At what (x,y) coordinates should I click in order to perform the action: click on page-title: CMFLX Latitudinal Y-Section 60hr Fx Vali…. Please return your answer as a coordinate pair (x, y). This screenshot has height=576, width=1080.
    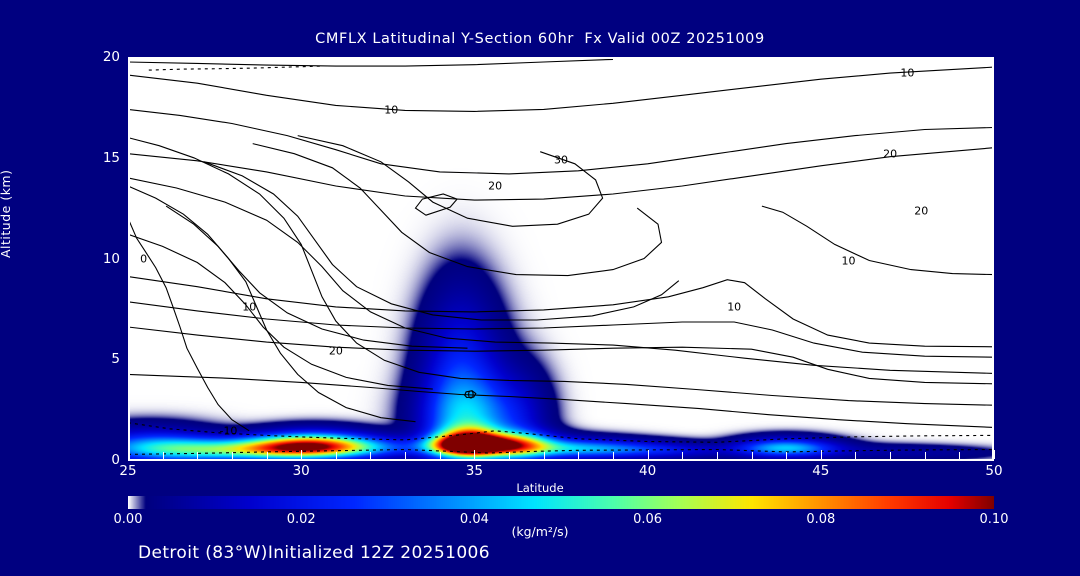
    Looking at the image, I should click on (540, 39).